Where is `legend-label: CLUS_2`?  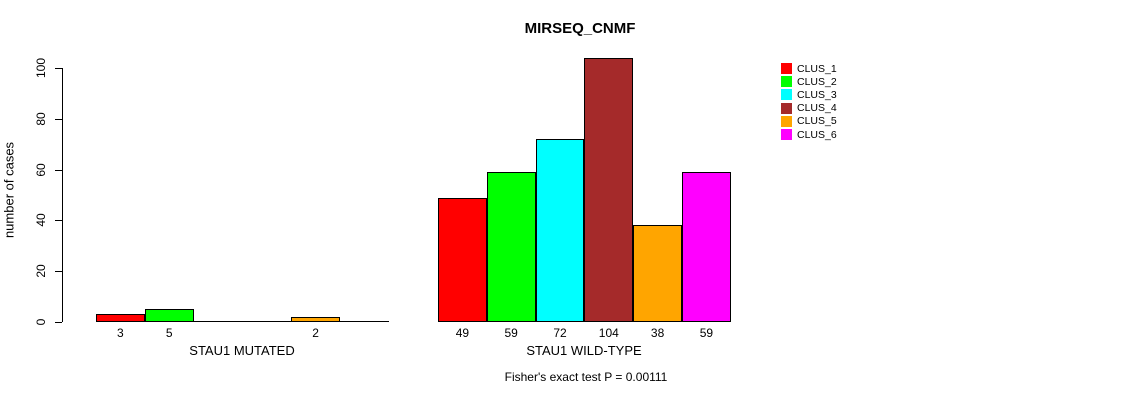 legend-label: CLUS_2 is located at coordinates (817, 81).